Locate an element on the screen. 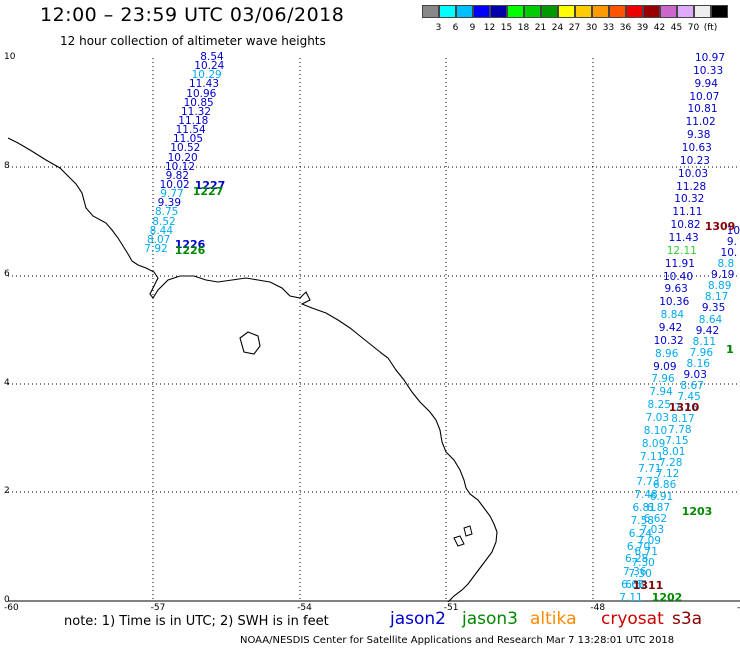 Image resolution: width=740 pixels, height=650 pixels. wave-height-label: 10.63 is located at coordinates (696, 148).